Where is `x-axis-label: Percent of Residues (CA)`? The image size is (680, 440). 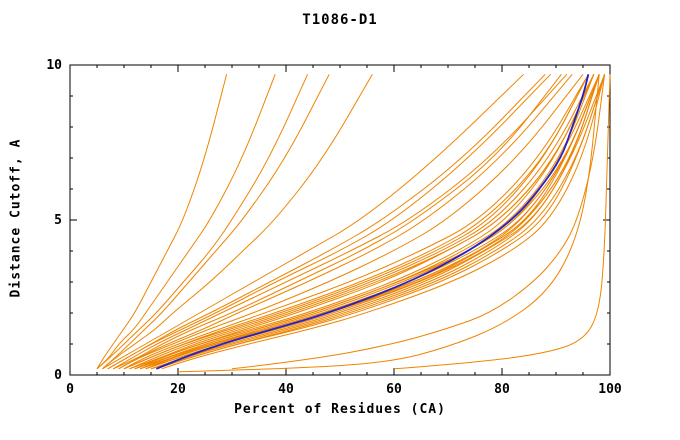 x-axis-label: Percent of Residues (CA) is located at coordinates (340, 409).